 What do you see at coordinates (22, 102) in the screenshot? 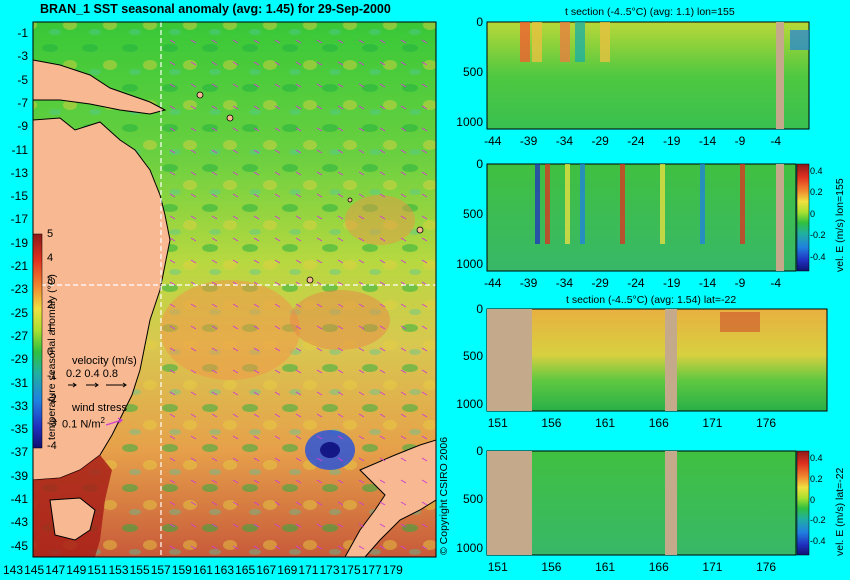
I see `lat-tick-label: -7` at bounding box center [22, 102].